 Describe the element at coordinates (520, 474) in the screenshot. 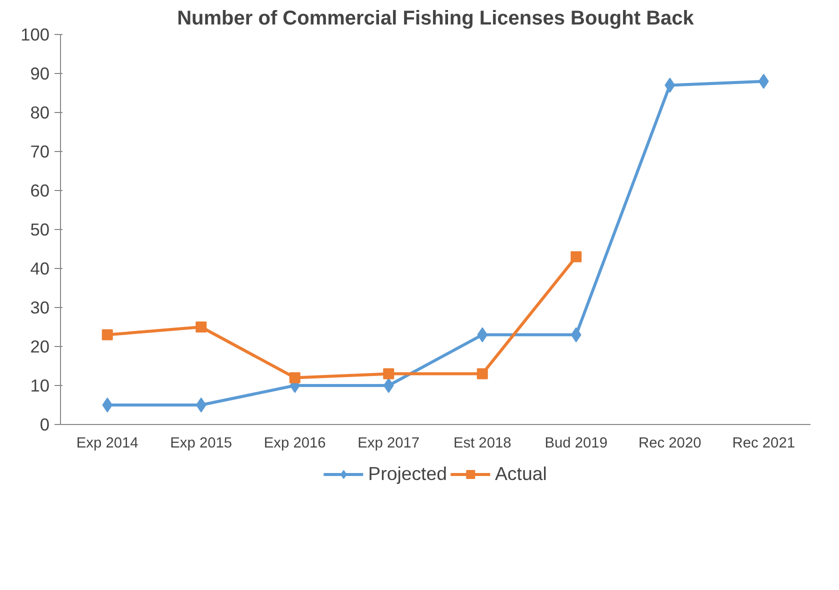

I see `legend-label: Actual` at that location.